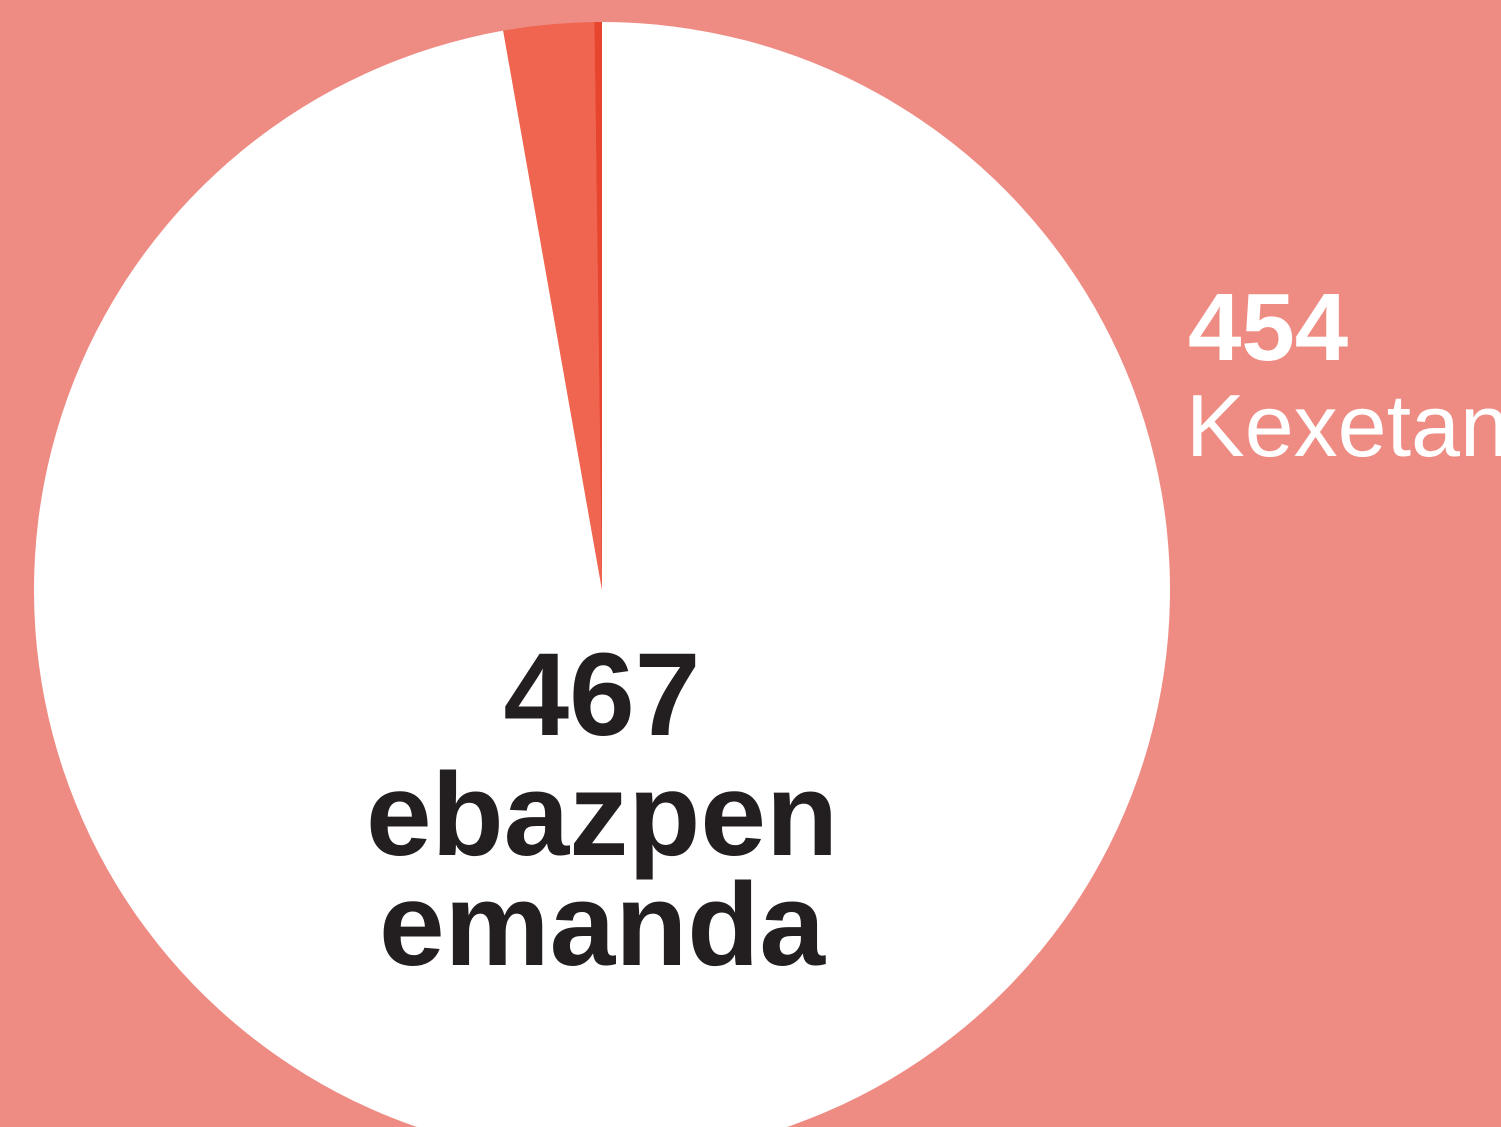 This screenshot has width=1501, height=1127. I want to click on total-label: ebazpen, so click(602, 815).